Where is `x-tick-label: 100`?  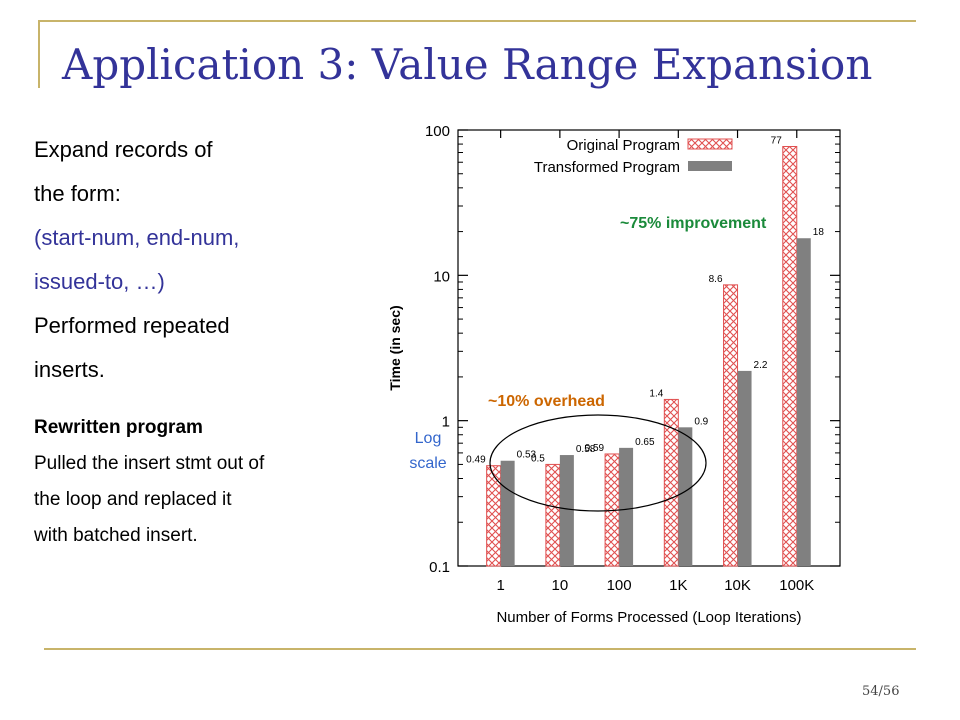
x-tick-label: 100 is located at coordinates (619, 585).